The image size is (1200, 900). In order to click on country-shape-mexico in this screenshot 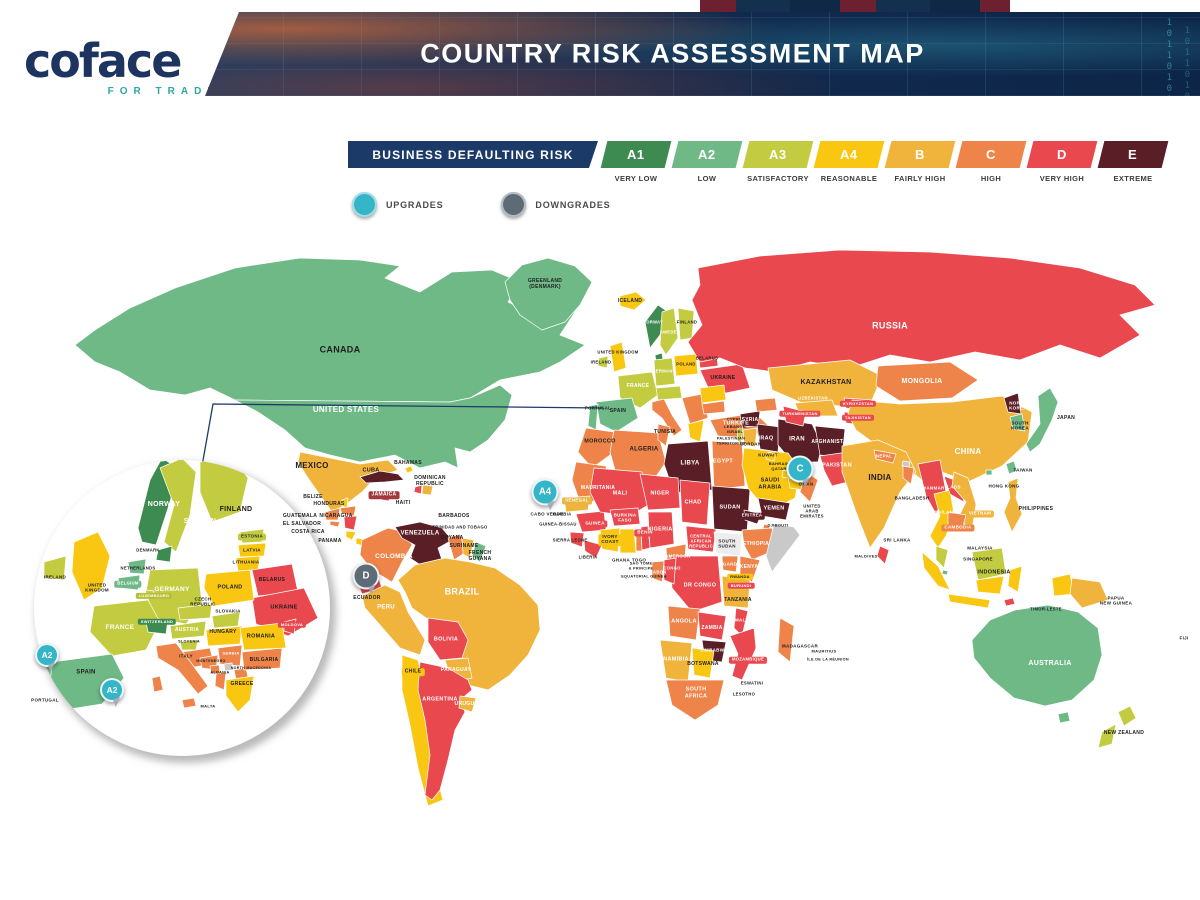, I will do `click(348, 482)`.